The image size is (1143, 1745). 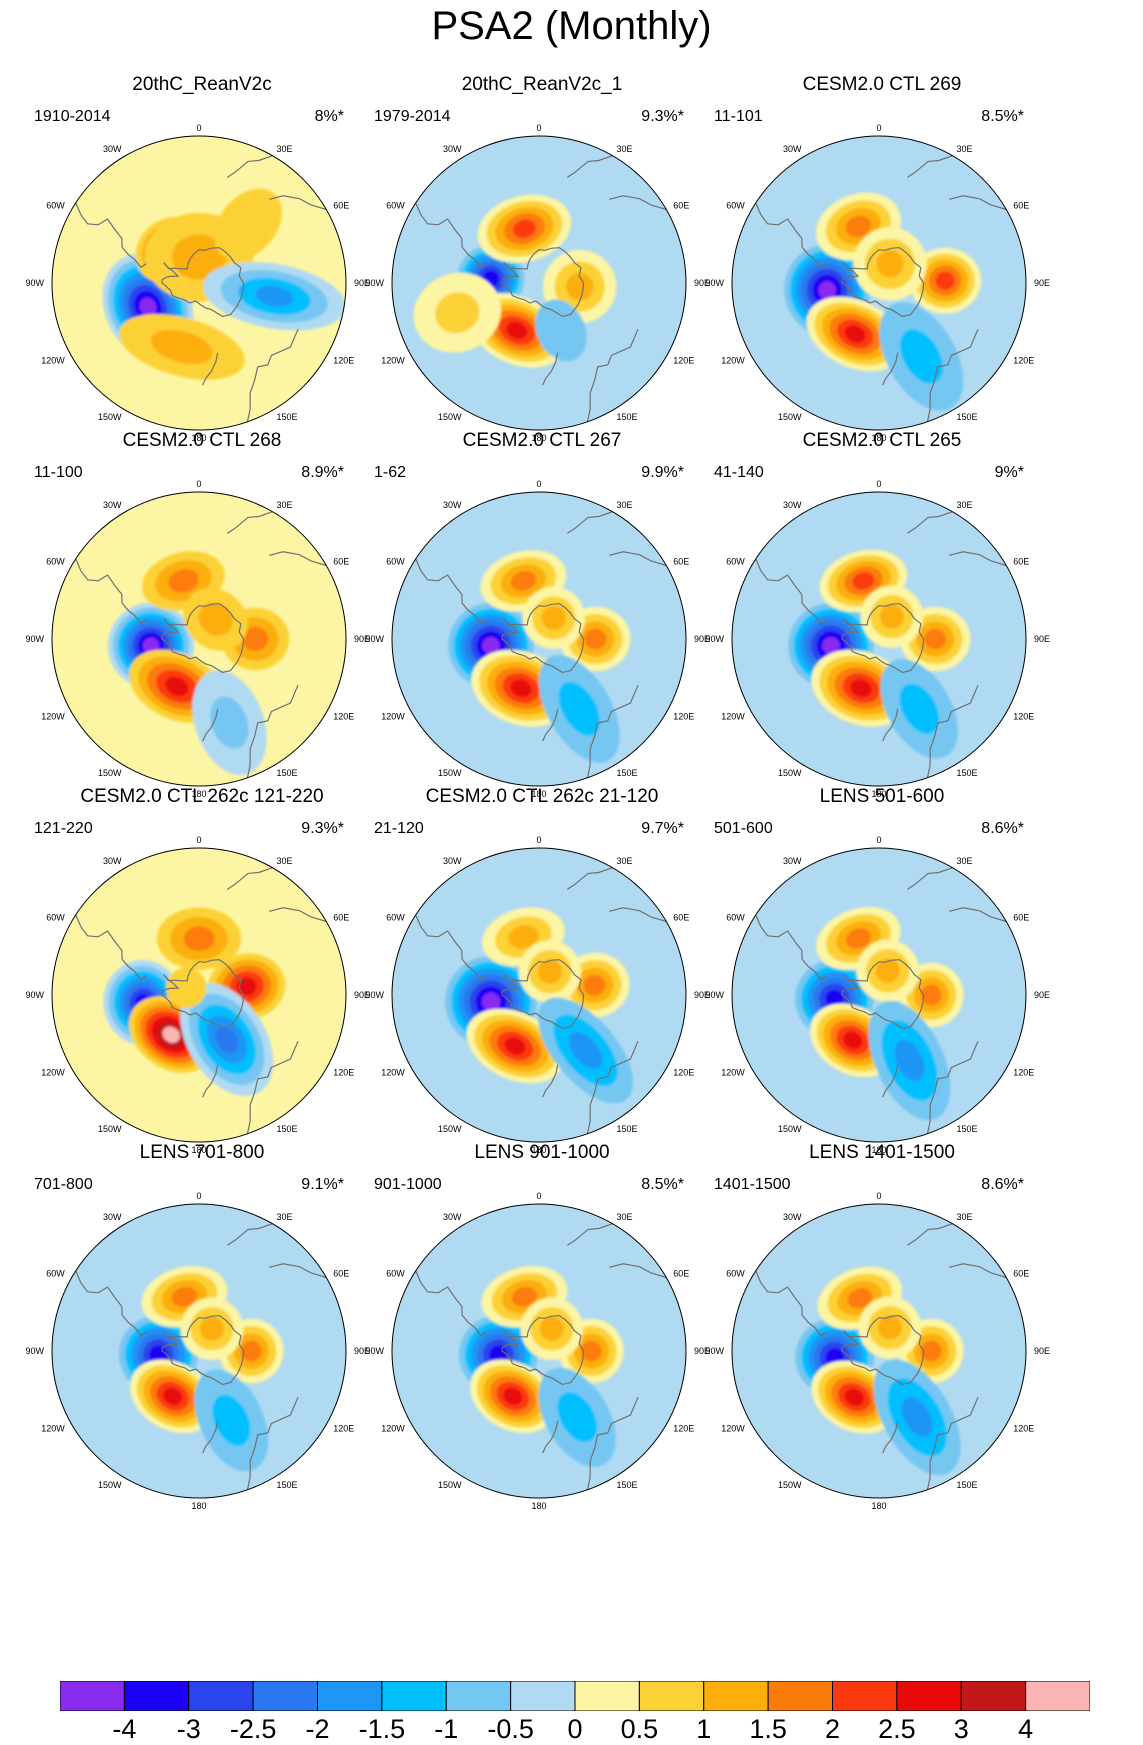 What do you see at coordinates (571, 26) in the screenshot?
I see `chart-title: PSA2 (Monthly)` at bounding box center [571, 26].